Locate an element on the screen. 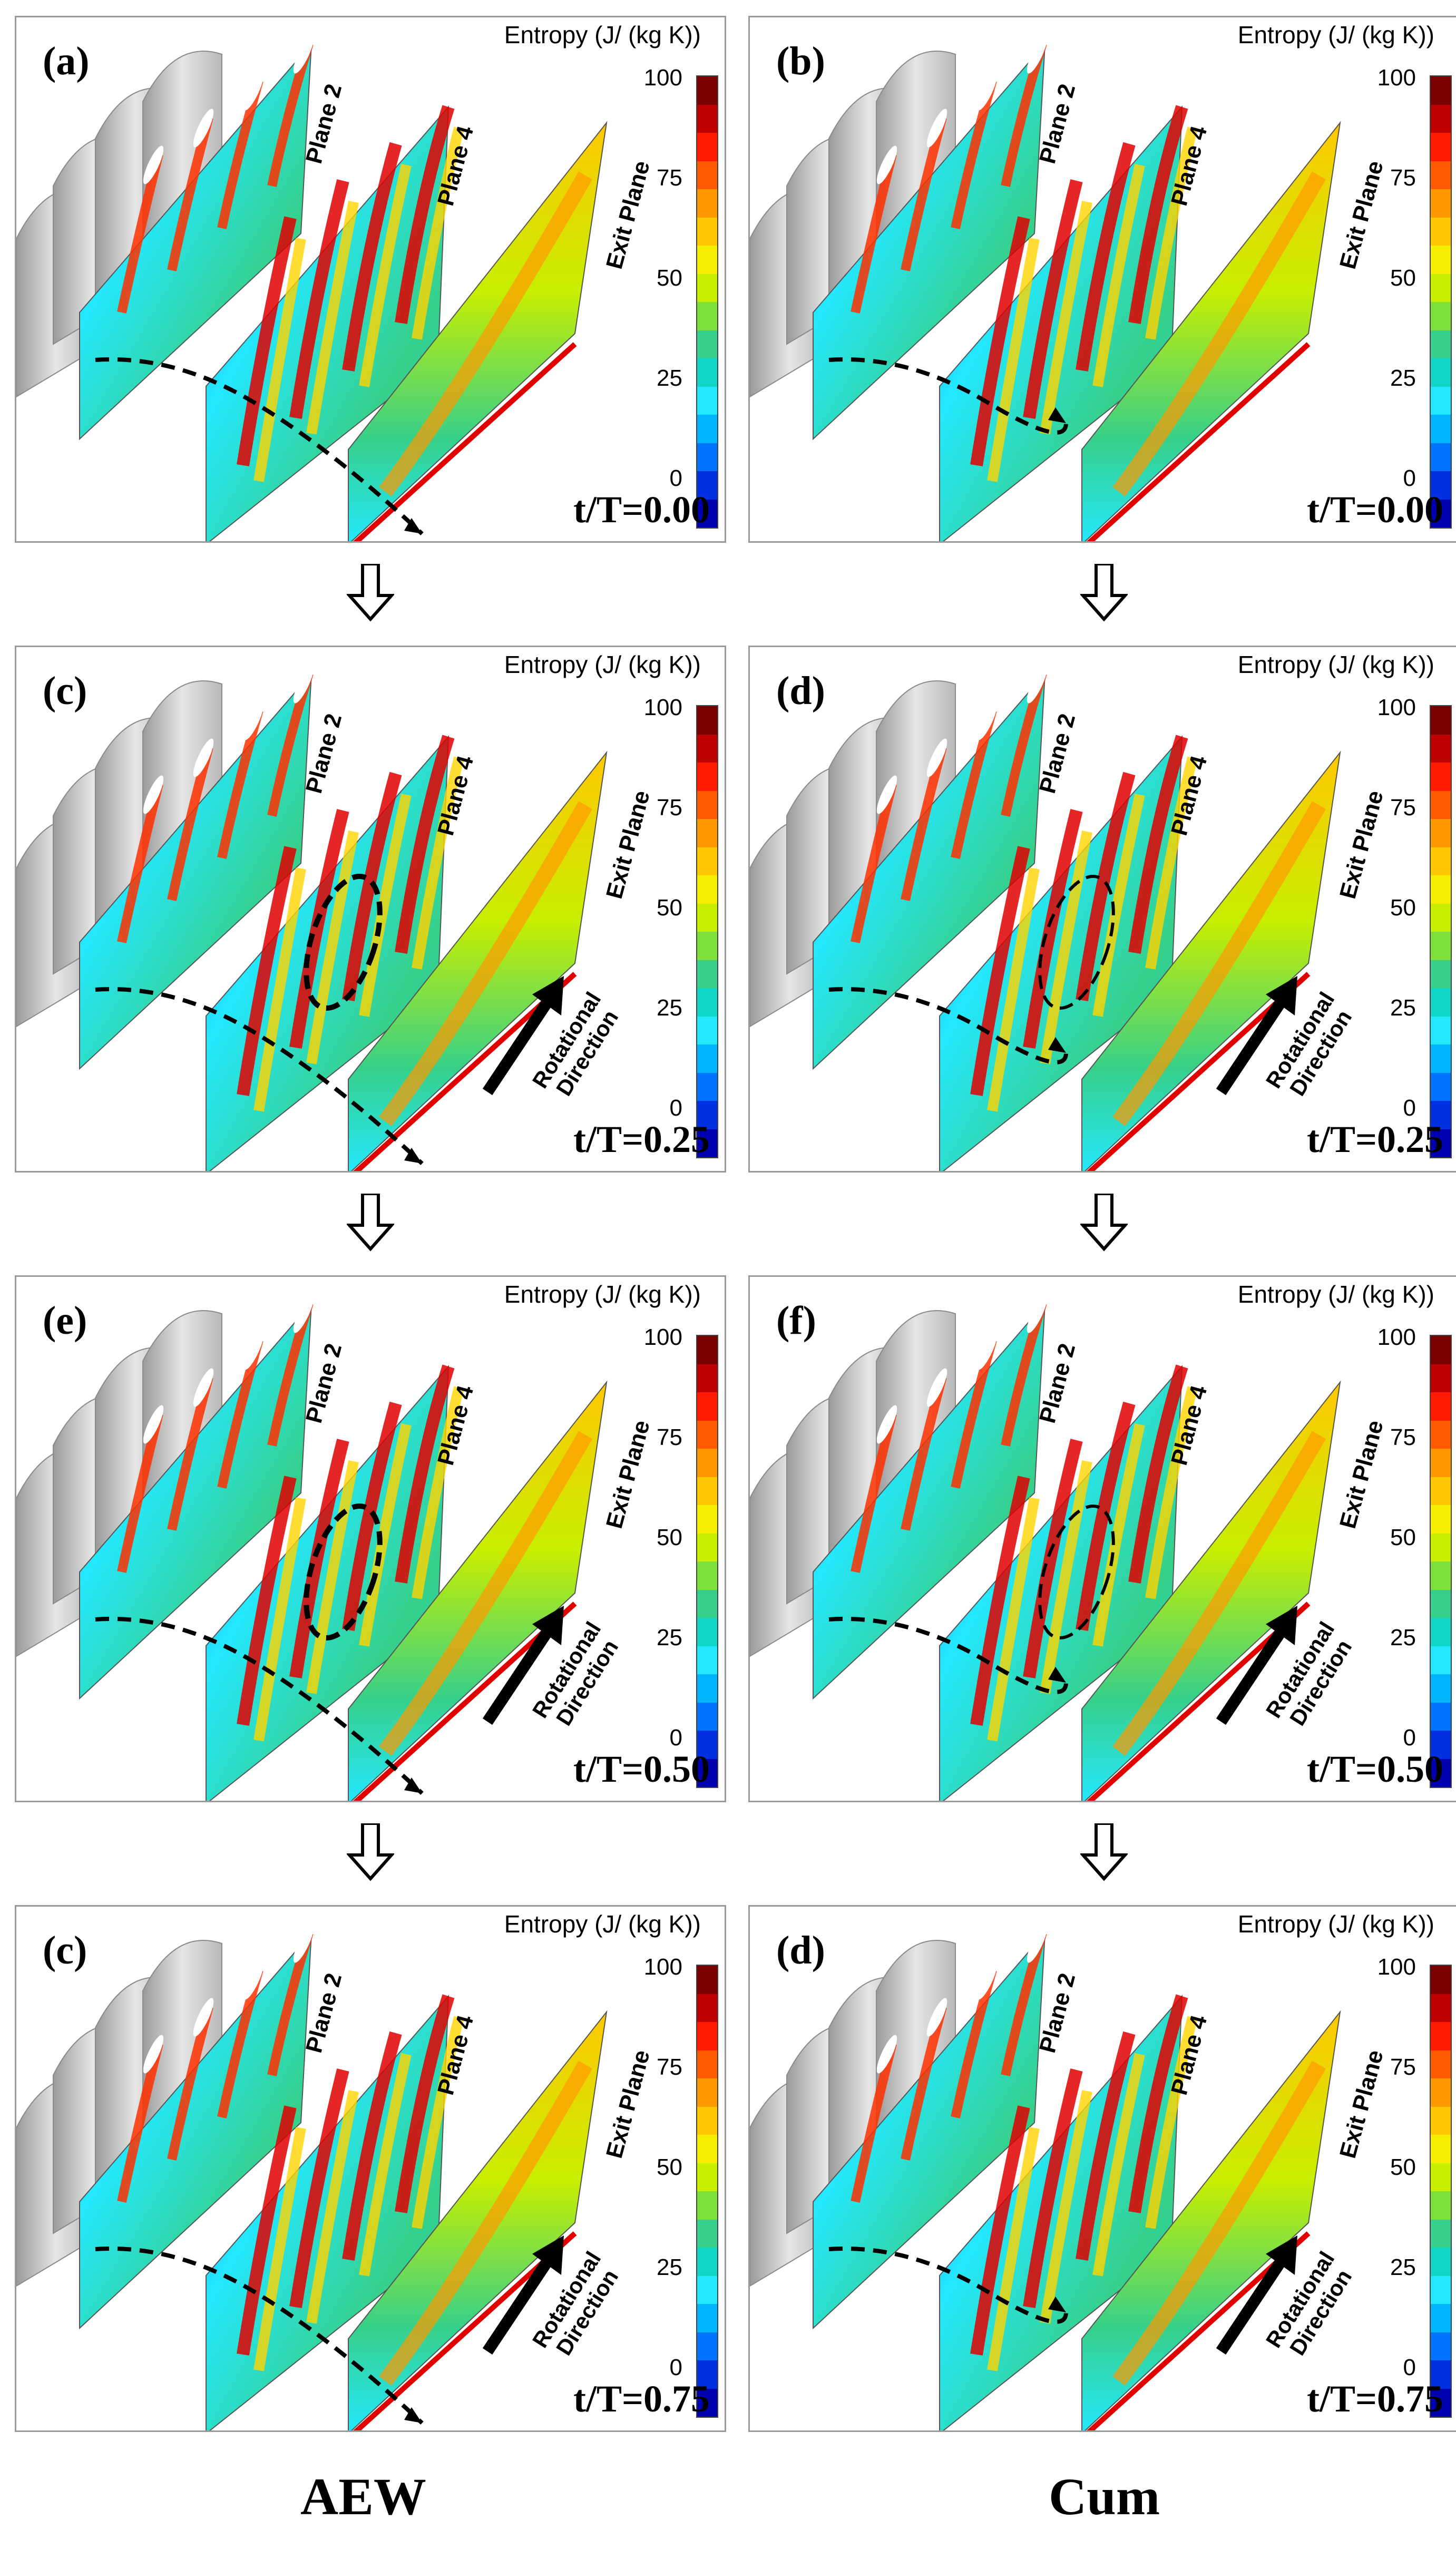 Image resolution: width=1456 pixels, height=2549 pixels. colorbar-tick-label: 25 is located at coordinates (1403, 378).